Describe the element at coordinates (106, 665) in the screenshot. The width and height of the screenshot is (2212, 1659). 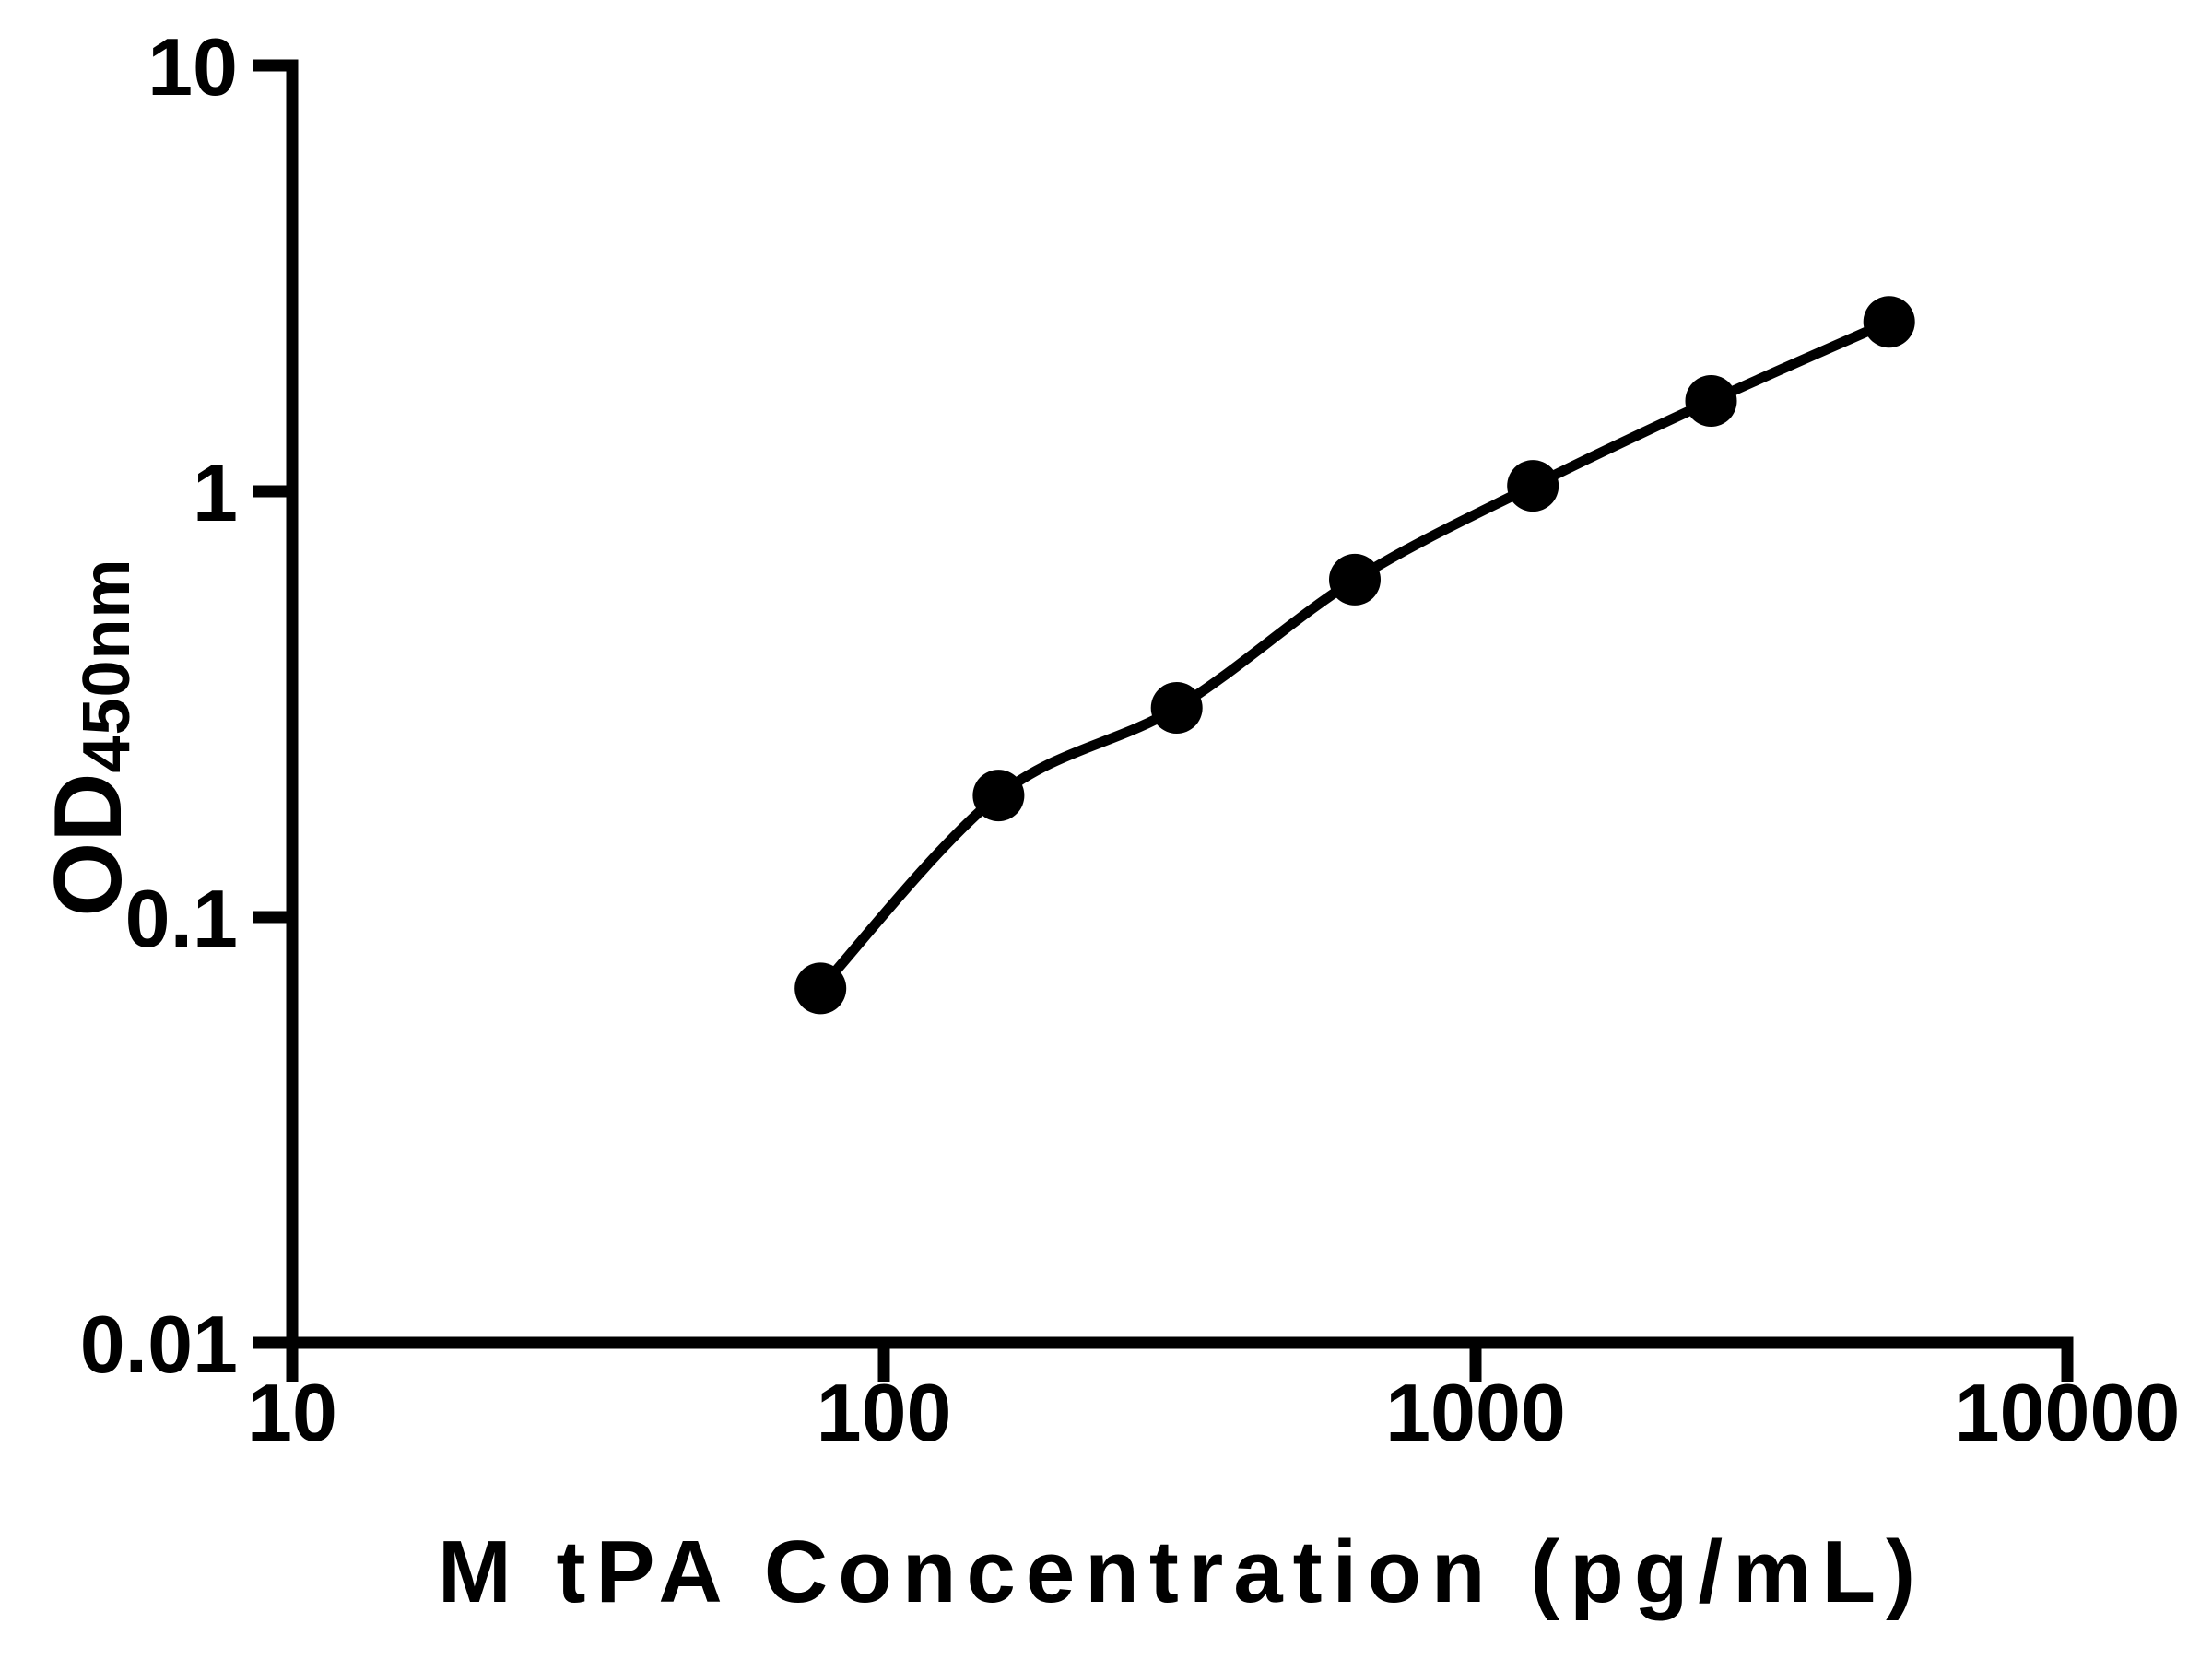
I see `y-axis-title-subscript: 450nm` at that location.